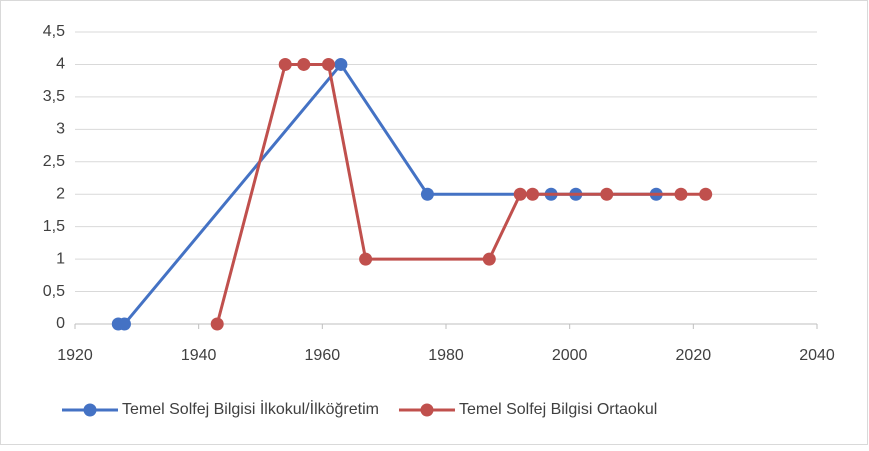 Image resolution: width=869 pixels, height=451 pixels. What do you see at coordinates (60, 323) in the screenshot?
I see `y-tick-label: 0` at bounding box center [60, 323].